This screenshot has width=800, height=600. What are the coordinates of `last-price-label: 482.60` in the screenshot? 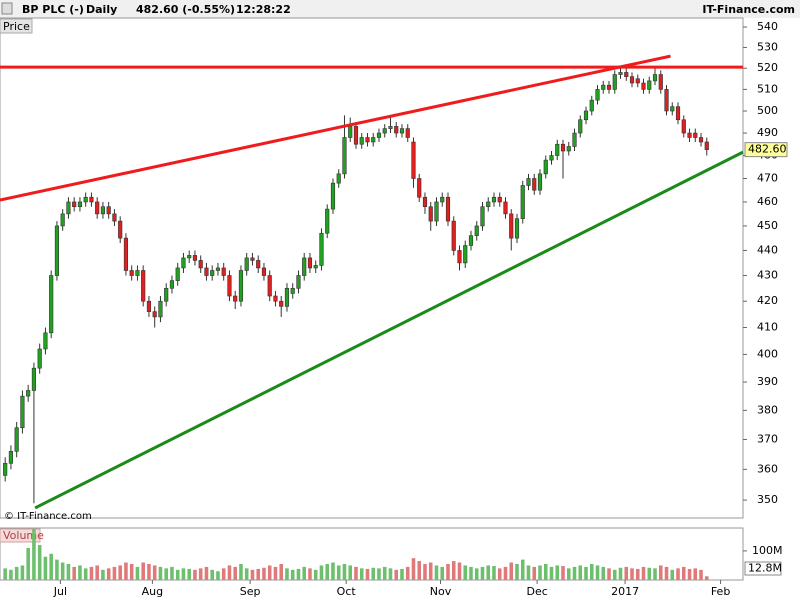 It's located at (767, 149).